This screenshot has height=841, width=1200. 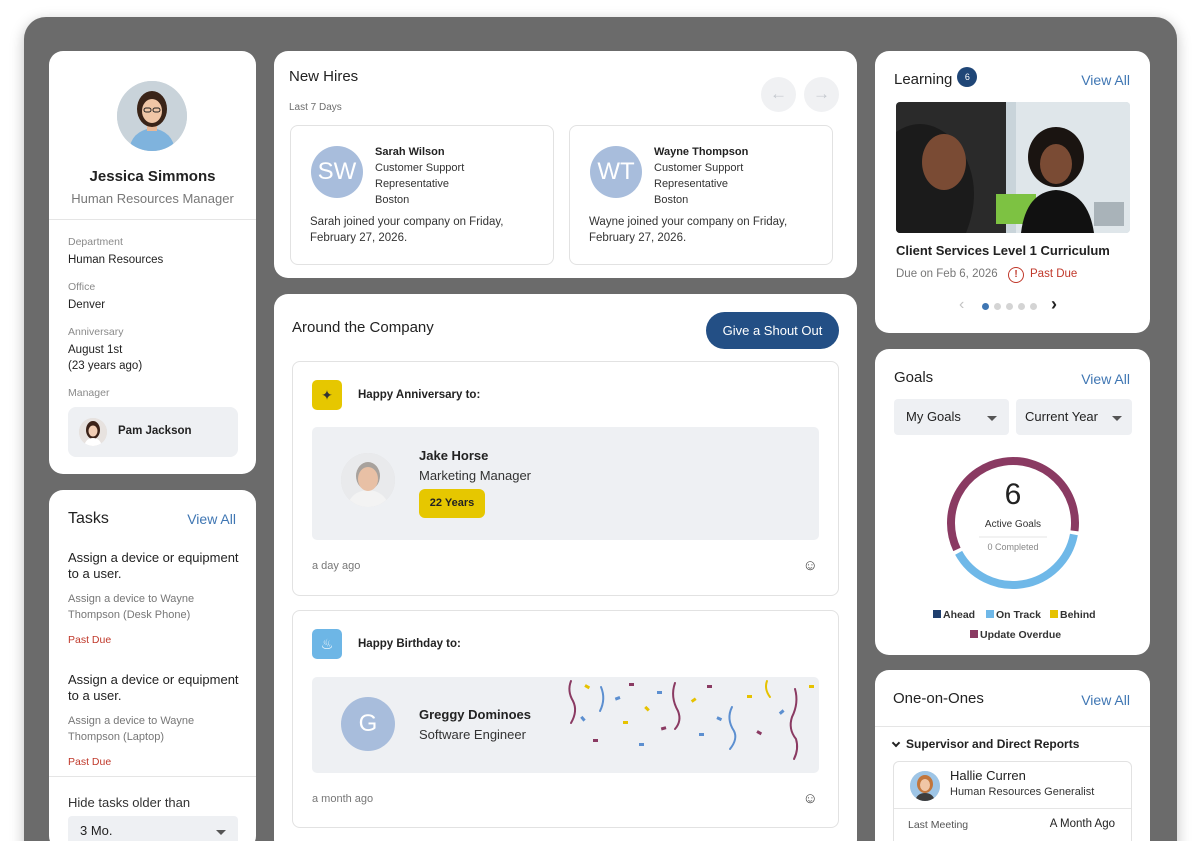 What do you see at coordinates (1013, 494) in the screenshot?
I see `active-goals-count: 6` at bounding box center [1013, 494].